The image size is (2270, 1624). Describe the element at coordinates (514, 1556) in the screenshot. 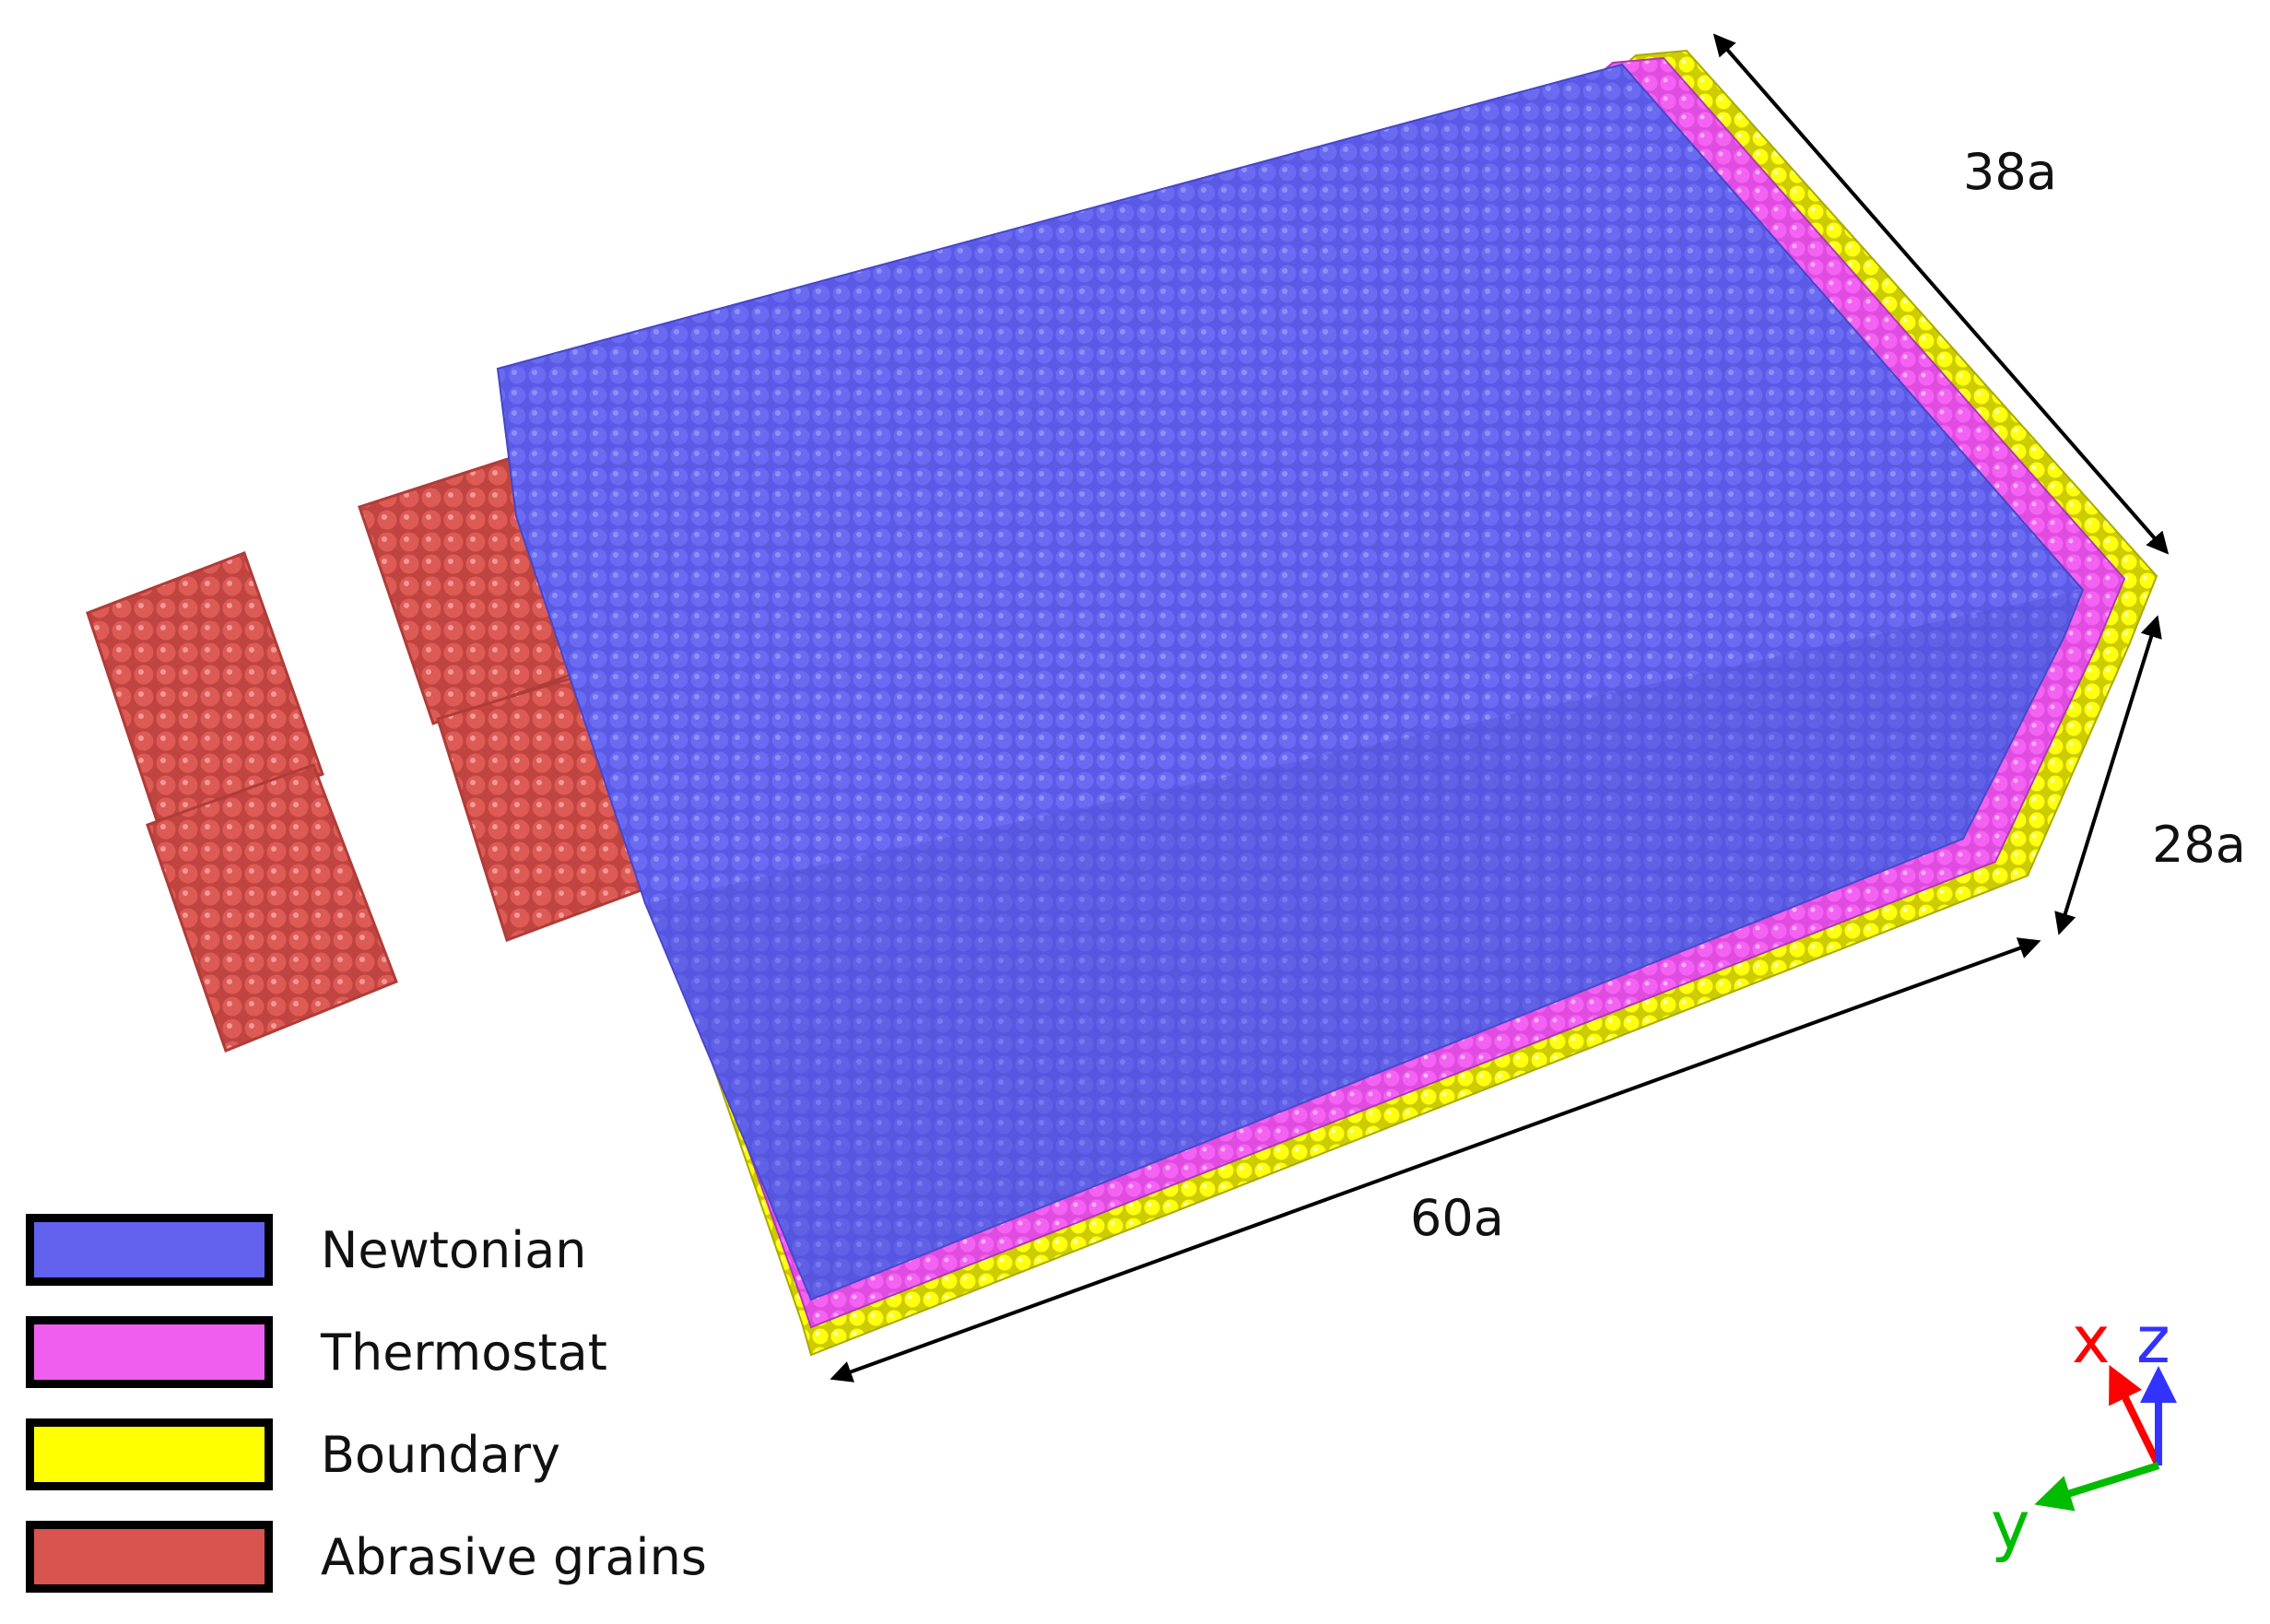

I see `legend-label-abrasive-grains: Abrasive grains` at that location.